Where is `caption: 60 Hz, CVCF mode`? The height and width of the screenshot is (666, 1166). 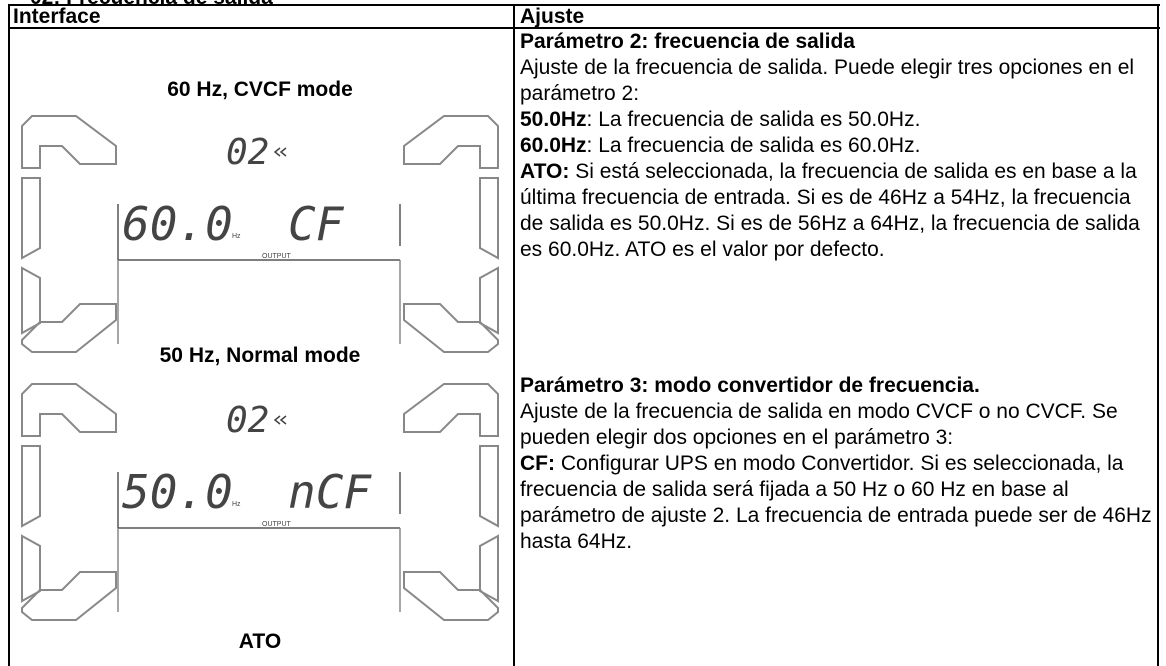
caption: 60 Hz, CVCF mode is located at coordinates (260, 89).